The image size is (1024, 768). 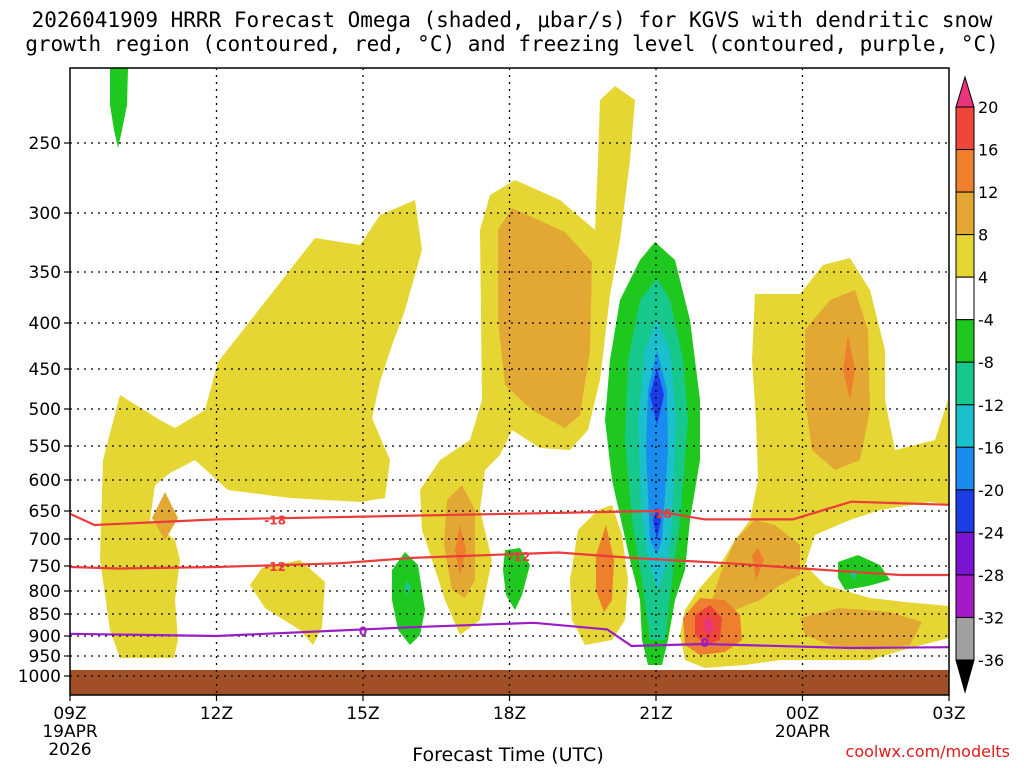 I want to click on y-tick-label: 650, so click(x=45, y=512).